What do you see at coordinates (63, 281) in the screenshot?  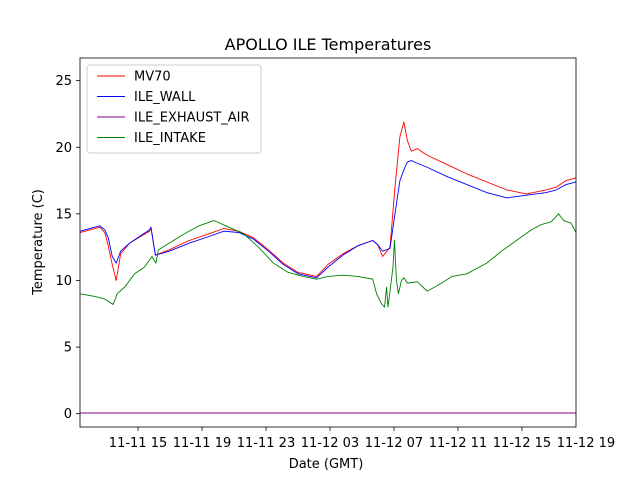 I see `y-tick-label: 10` at bounding box center [63, 281].